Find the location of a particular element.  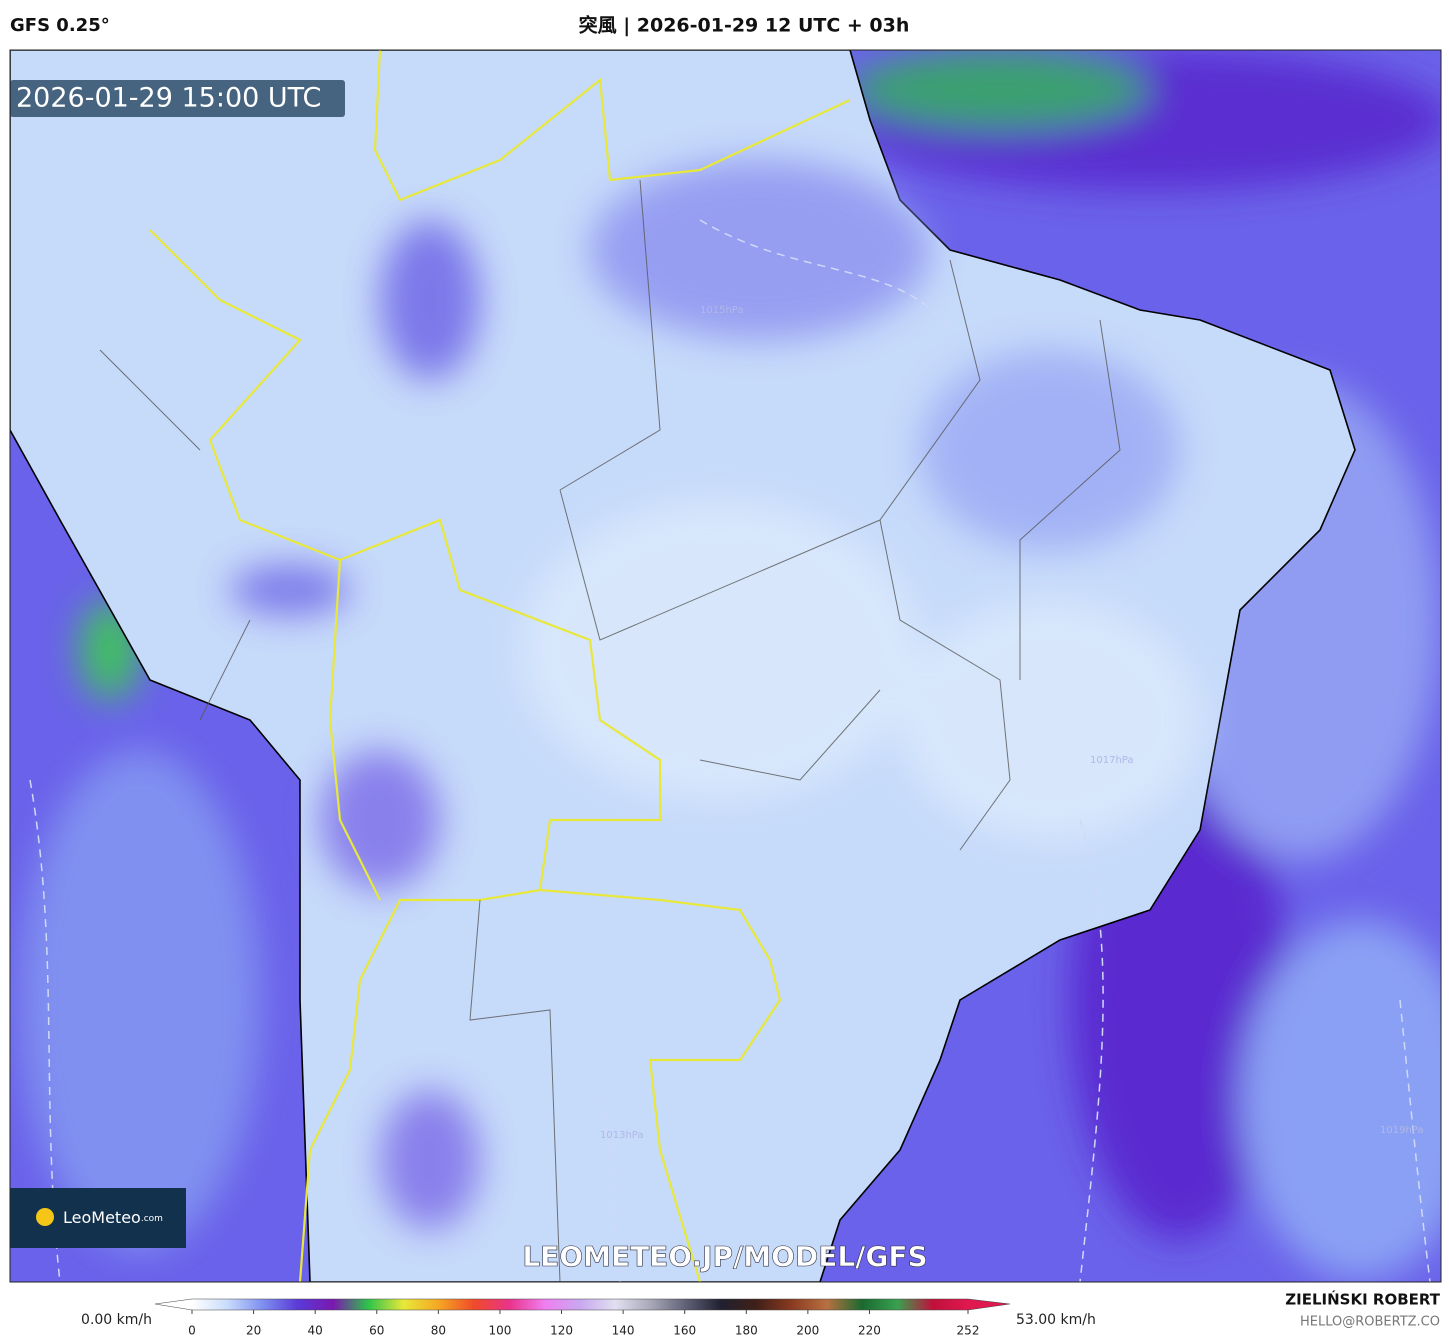

colorbar-tick-label: 220 is located at coordinates (869, 1331).